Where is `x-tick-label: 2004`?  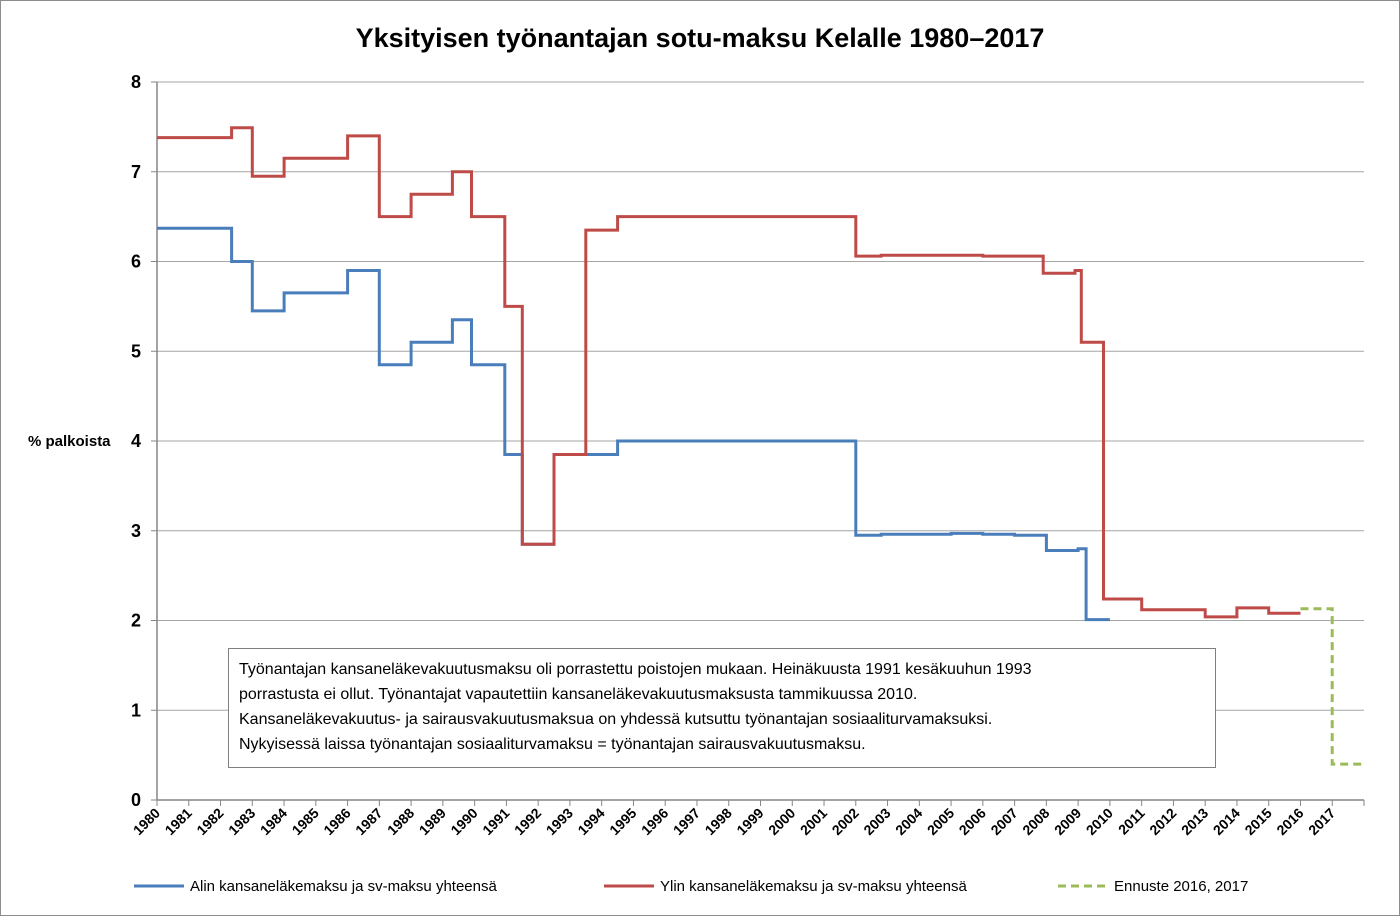
x-tick-label: 2004 is located at coordinates (908, 821).